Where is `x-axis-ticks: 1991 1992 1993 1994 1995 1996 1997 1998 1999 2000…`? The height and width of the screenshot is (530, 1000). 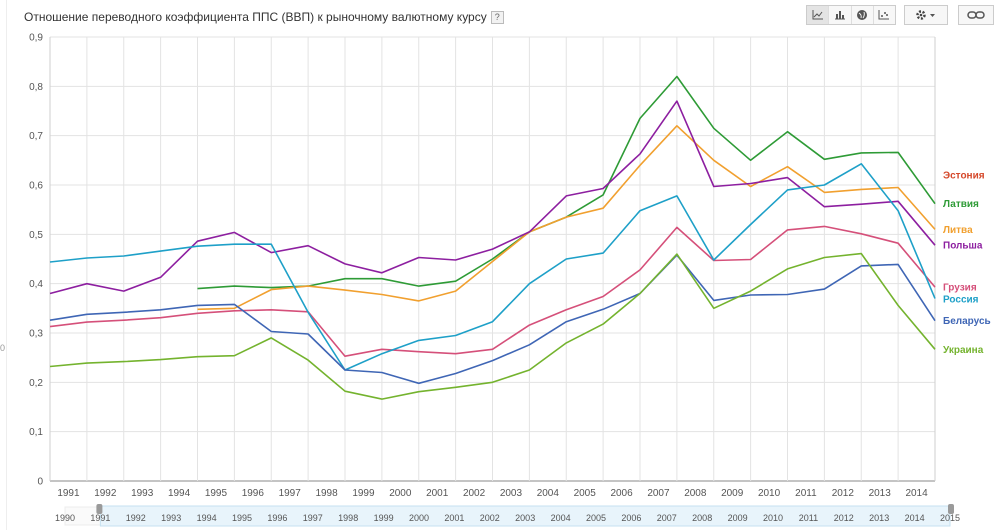 x-axis-ticks: 1991 1992 1993 1994 1995 1996 1997 1998 1999 2000… is located at coordinates (492, 493).